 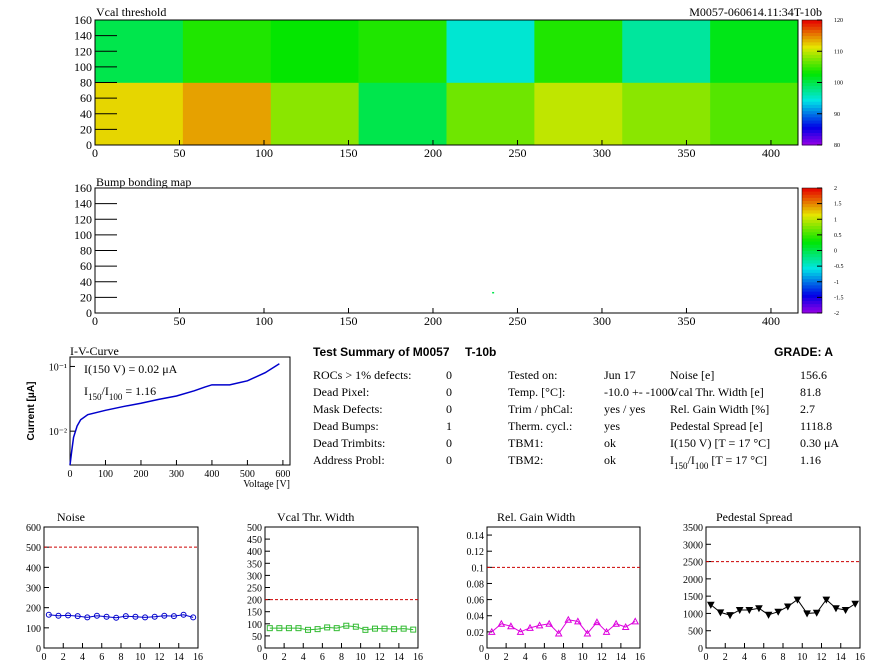 I want to click on y-tick-label: 120, so click(x=83, y=219).